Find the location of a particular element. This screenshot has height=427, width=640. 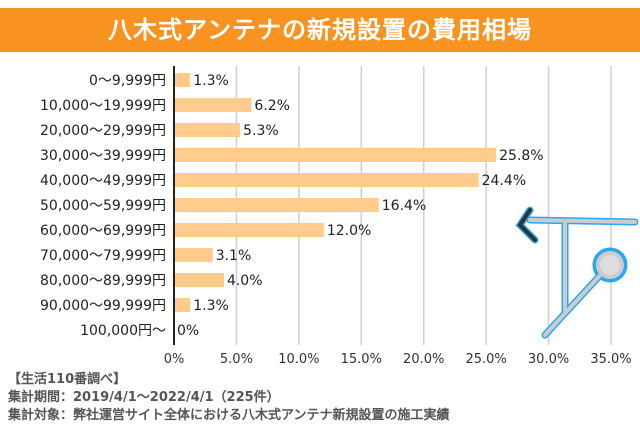

data-label: 0% is located at coordinates (188, 331).